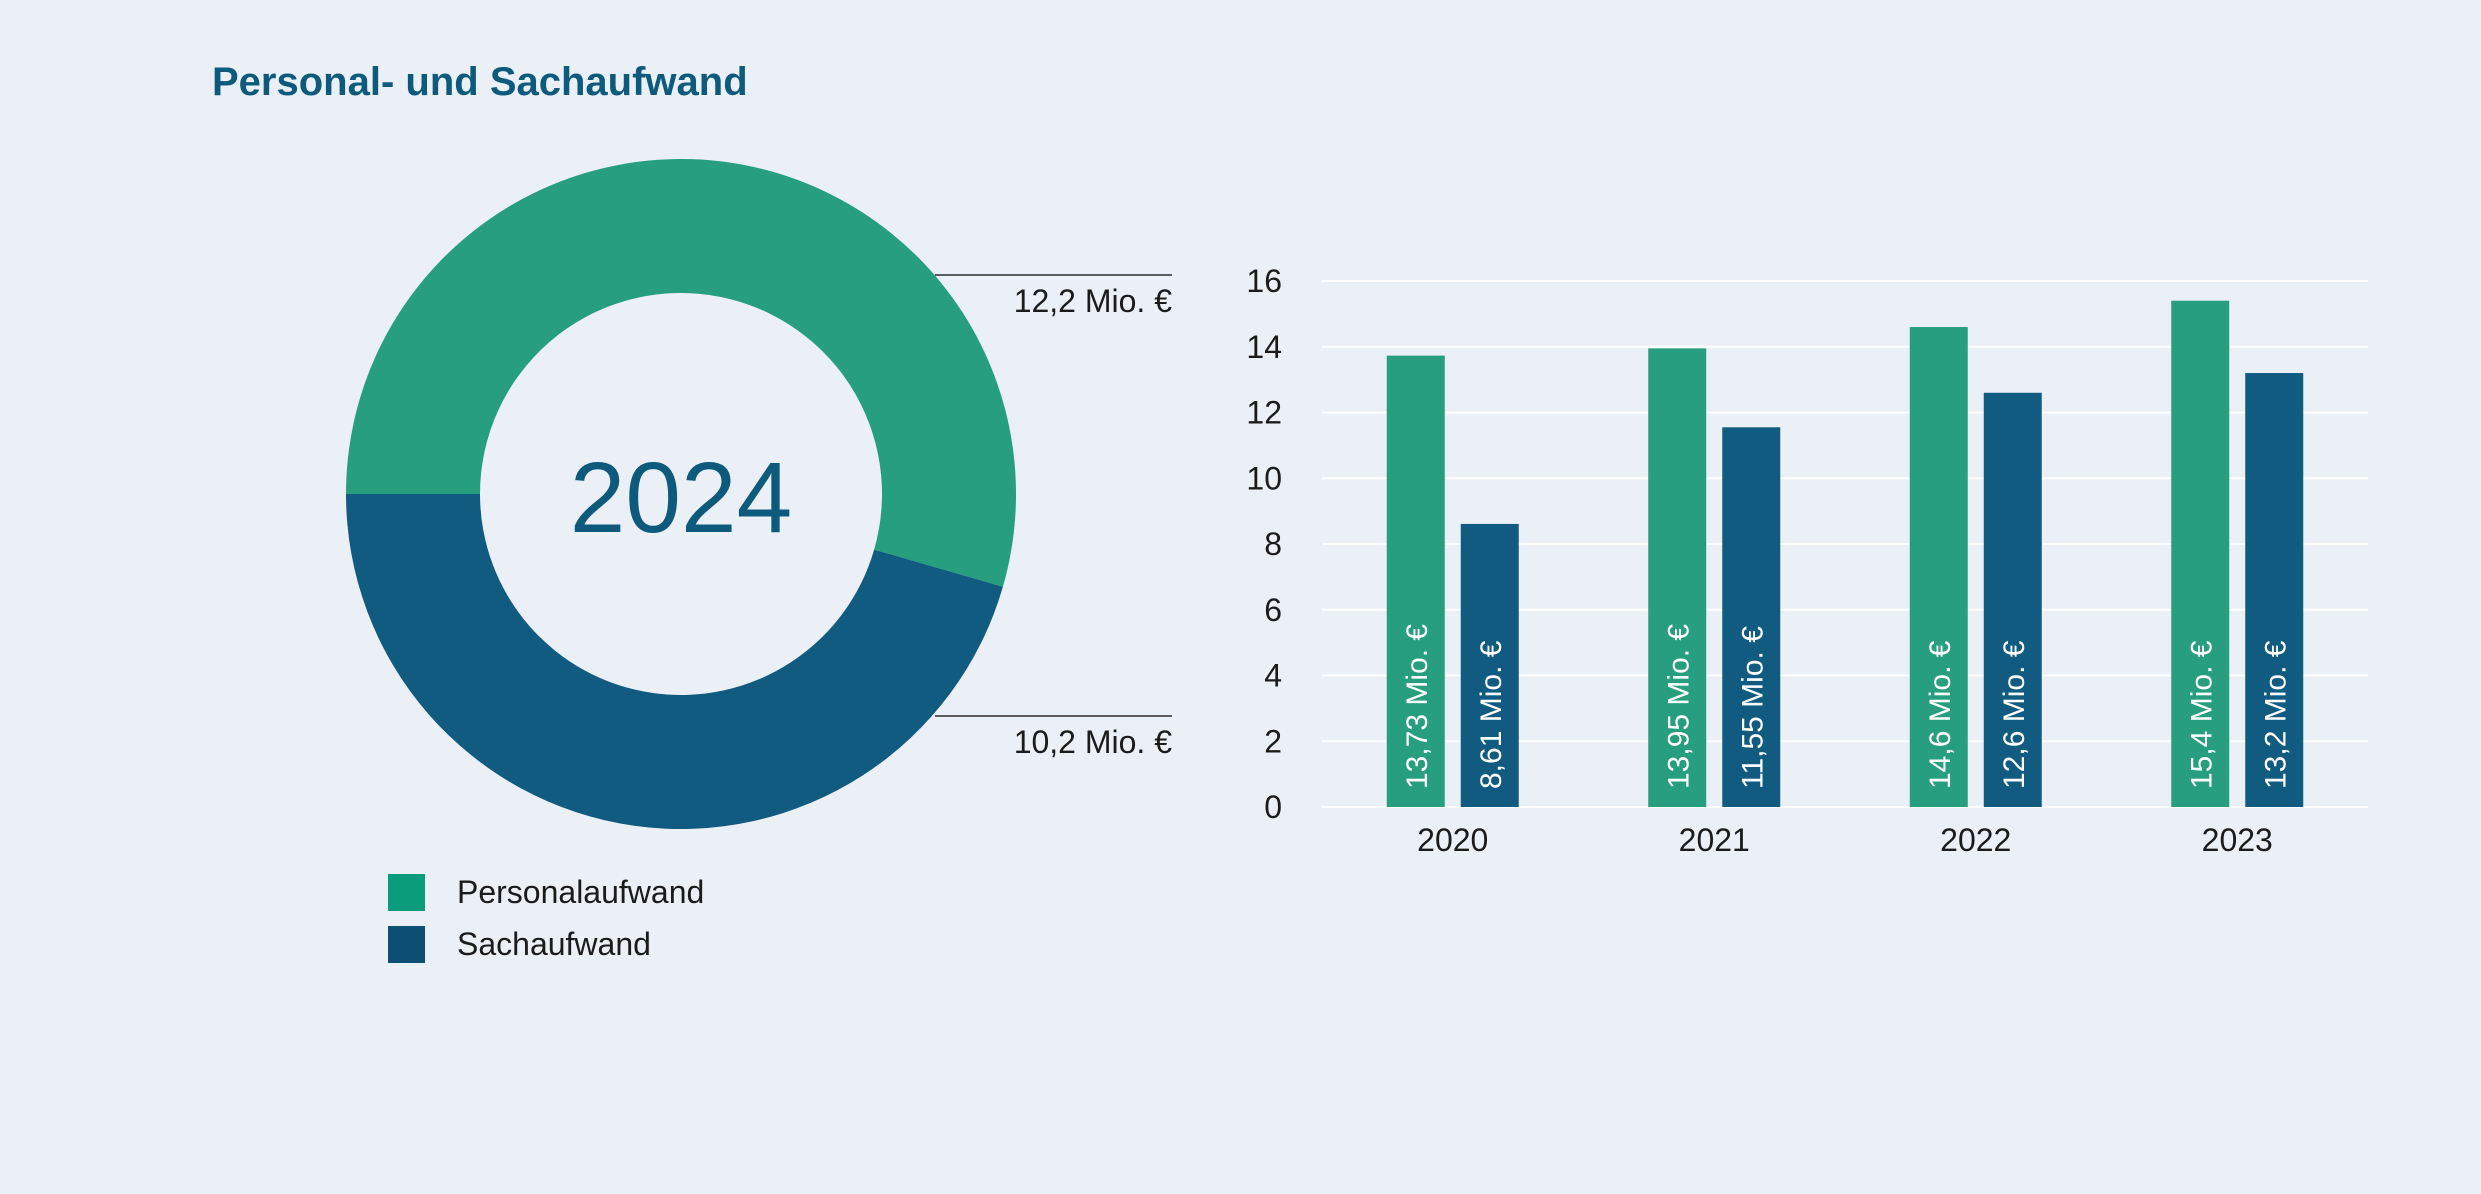  What do you see at coordinates (674, 662) in the screenshot?
I see `donut-slice-sachaufwand` at bounding box center [674, 662].